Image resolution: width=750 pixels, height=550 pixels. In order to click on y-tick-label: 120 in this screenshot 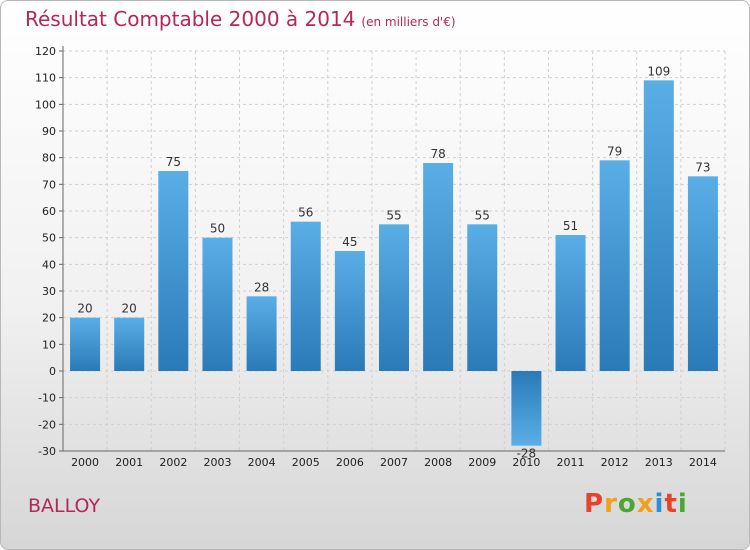, I will do `click(45, 51)`.